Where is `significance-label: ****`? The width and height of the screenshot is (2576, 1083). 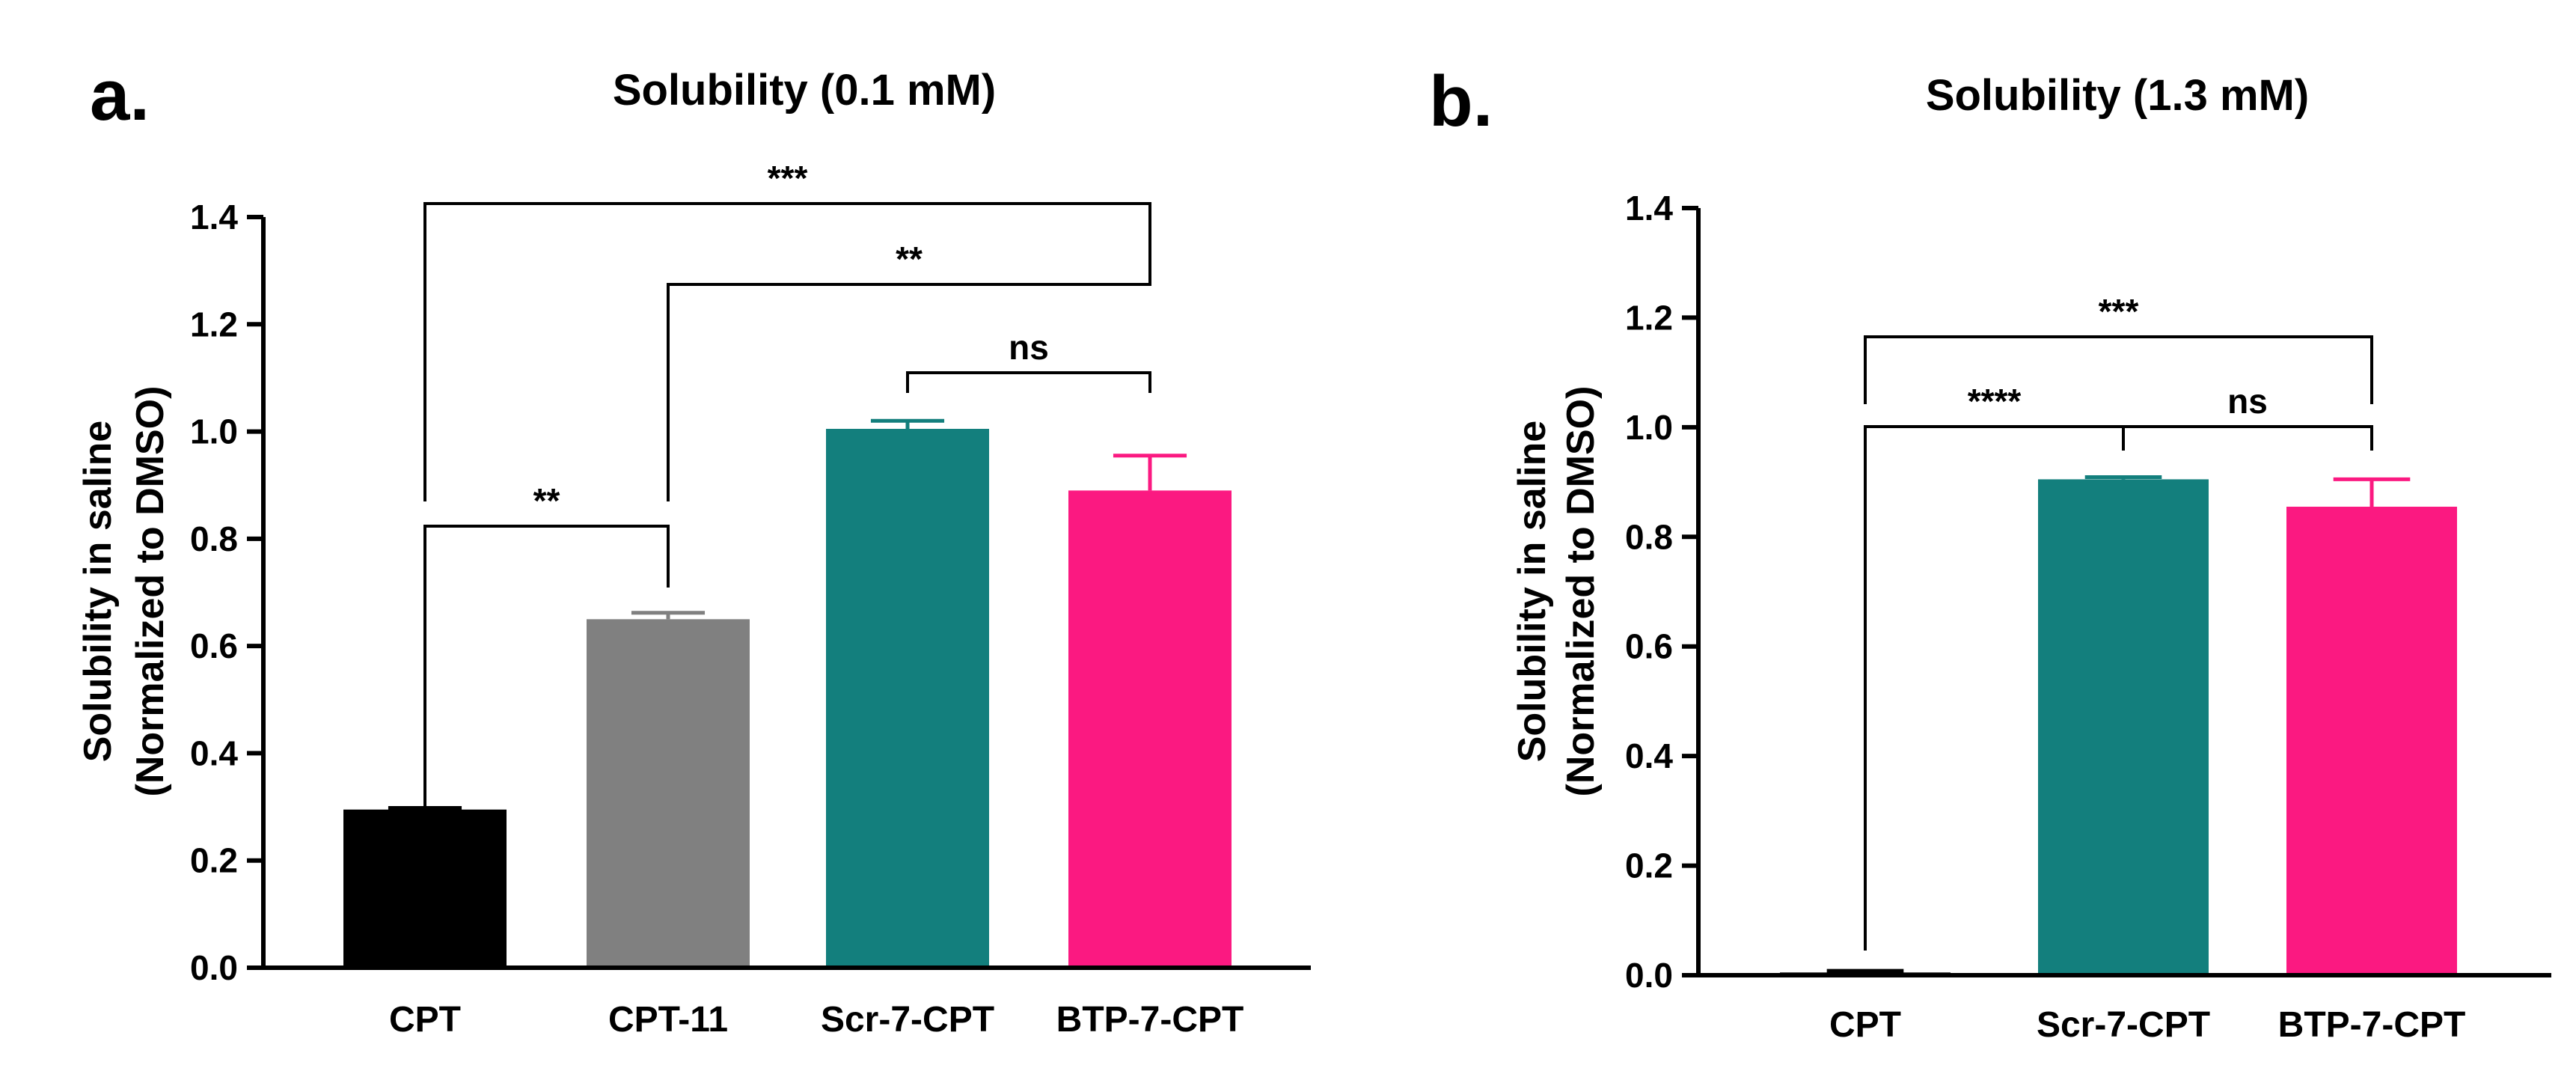 significance-label: **** is located at coordinates (1995, 401).